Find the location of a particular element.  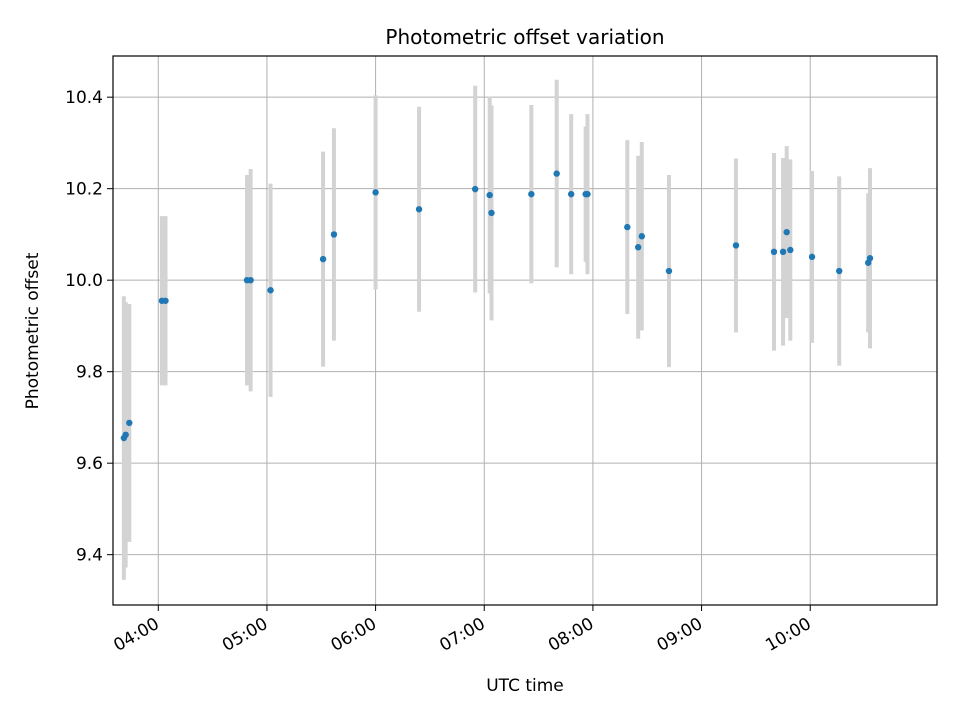

y-tick-label: 9.8 is located at coordinates (89, 373).